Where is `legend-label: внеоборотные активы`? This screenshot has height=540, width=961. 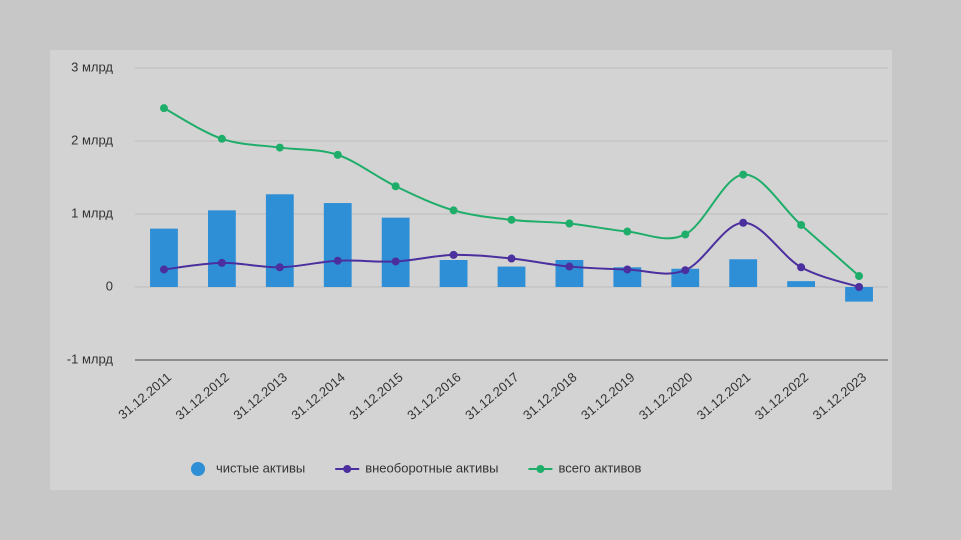 legend-label: внеоборотные активы is located at coordinates (431, 467).